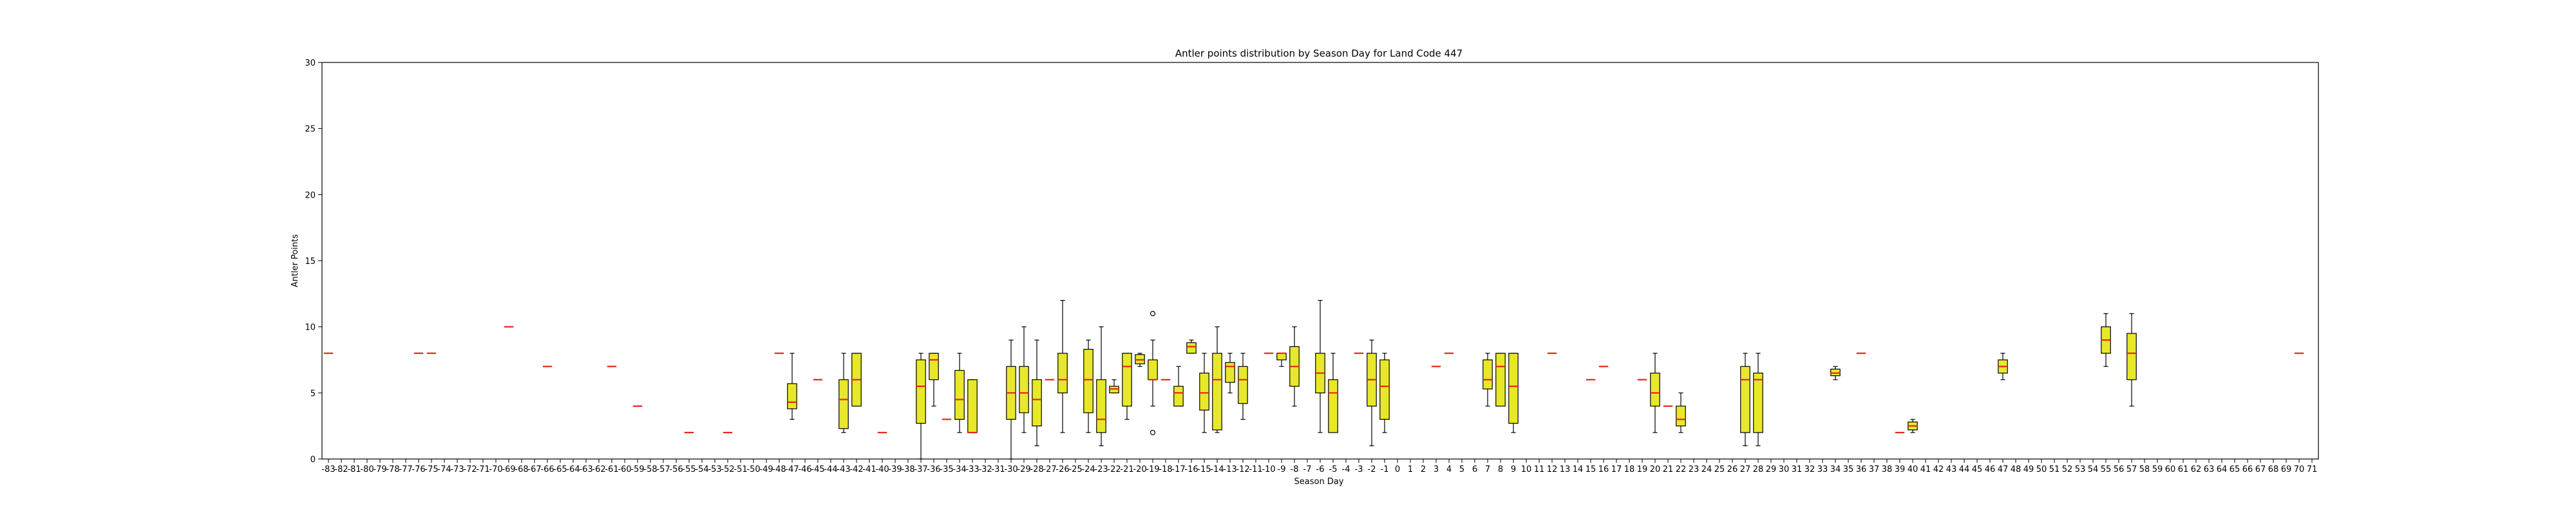  Describe the element at coordinates (573, 470) in the screenshot. I see `x-tick-label: -64` at that location.